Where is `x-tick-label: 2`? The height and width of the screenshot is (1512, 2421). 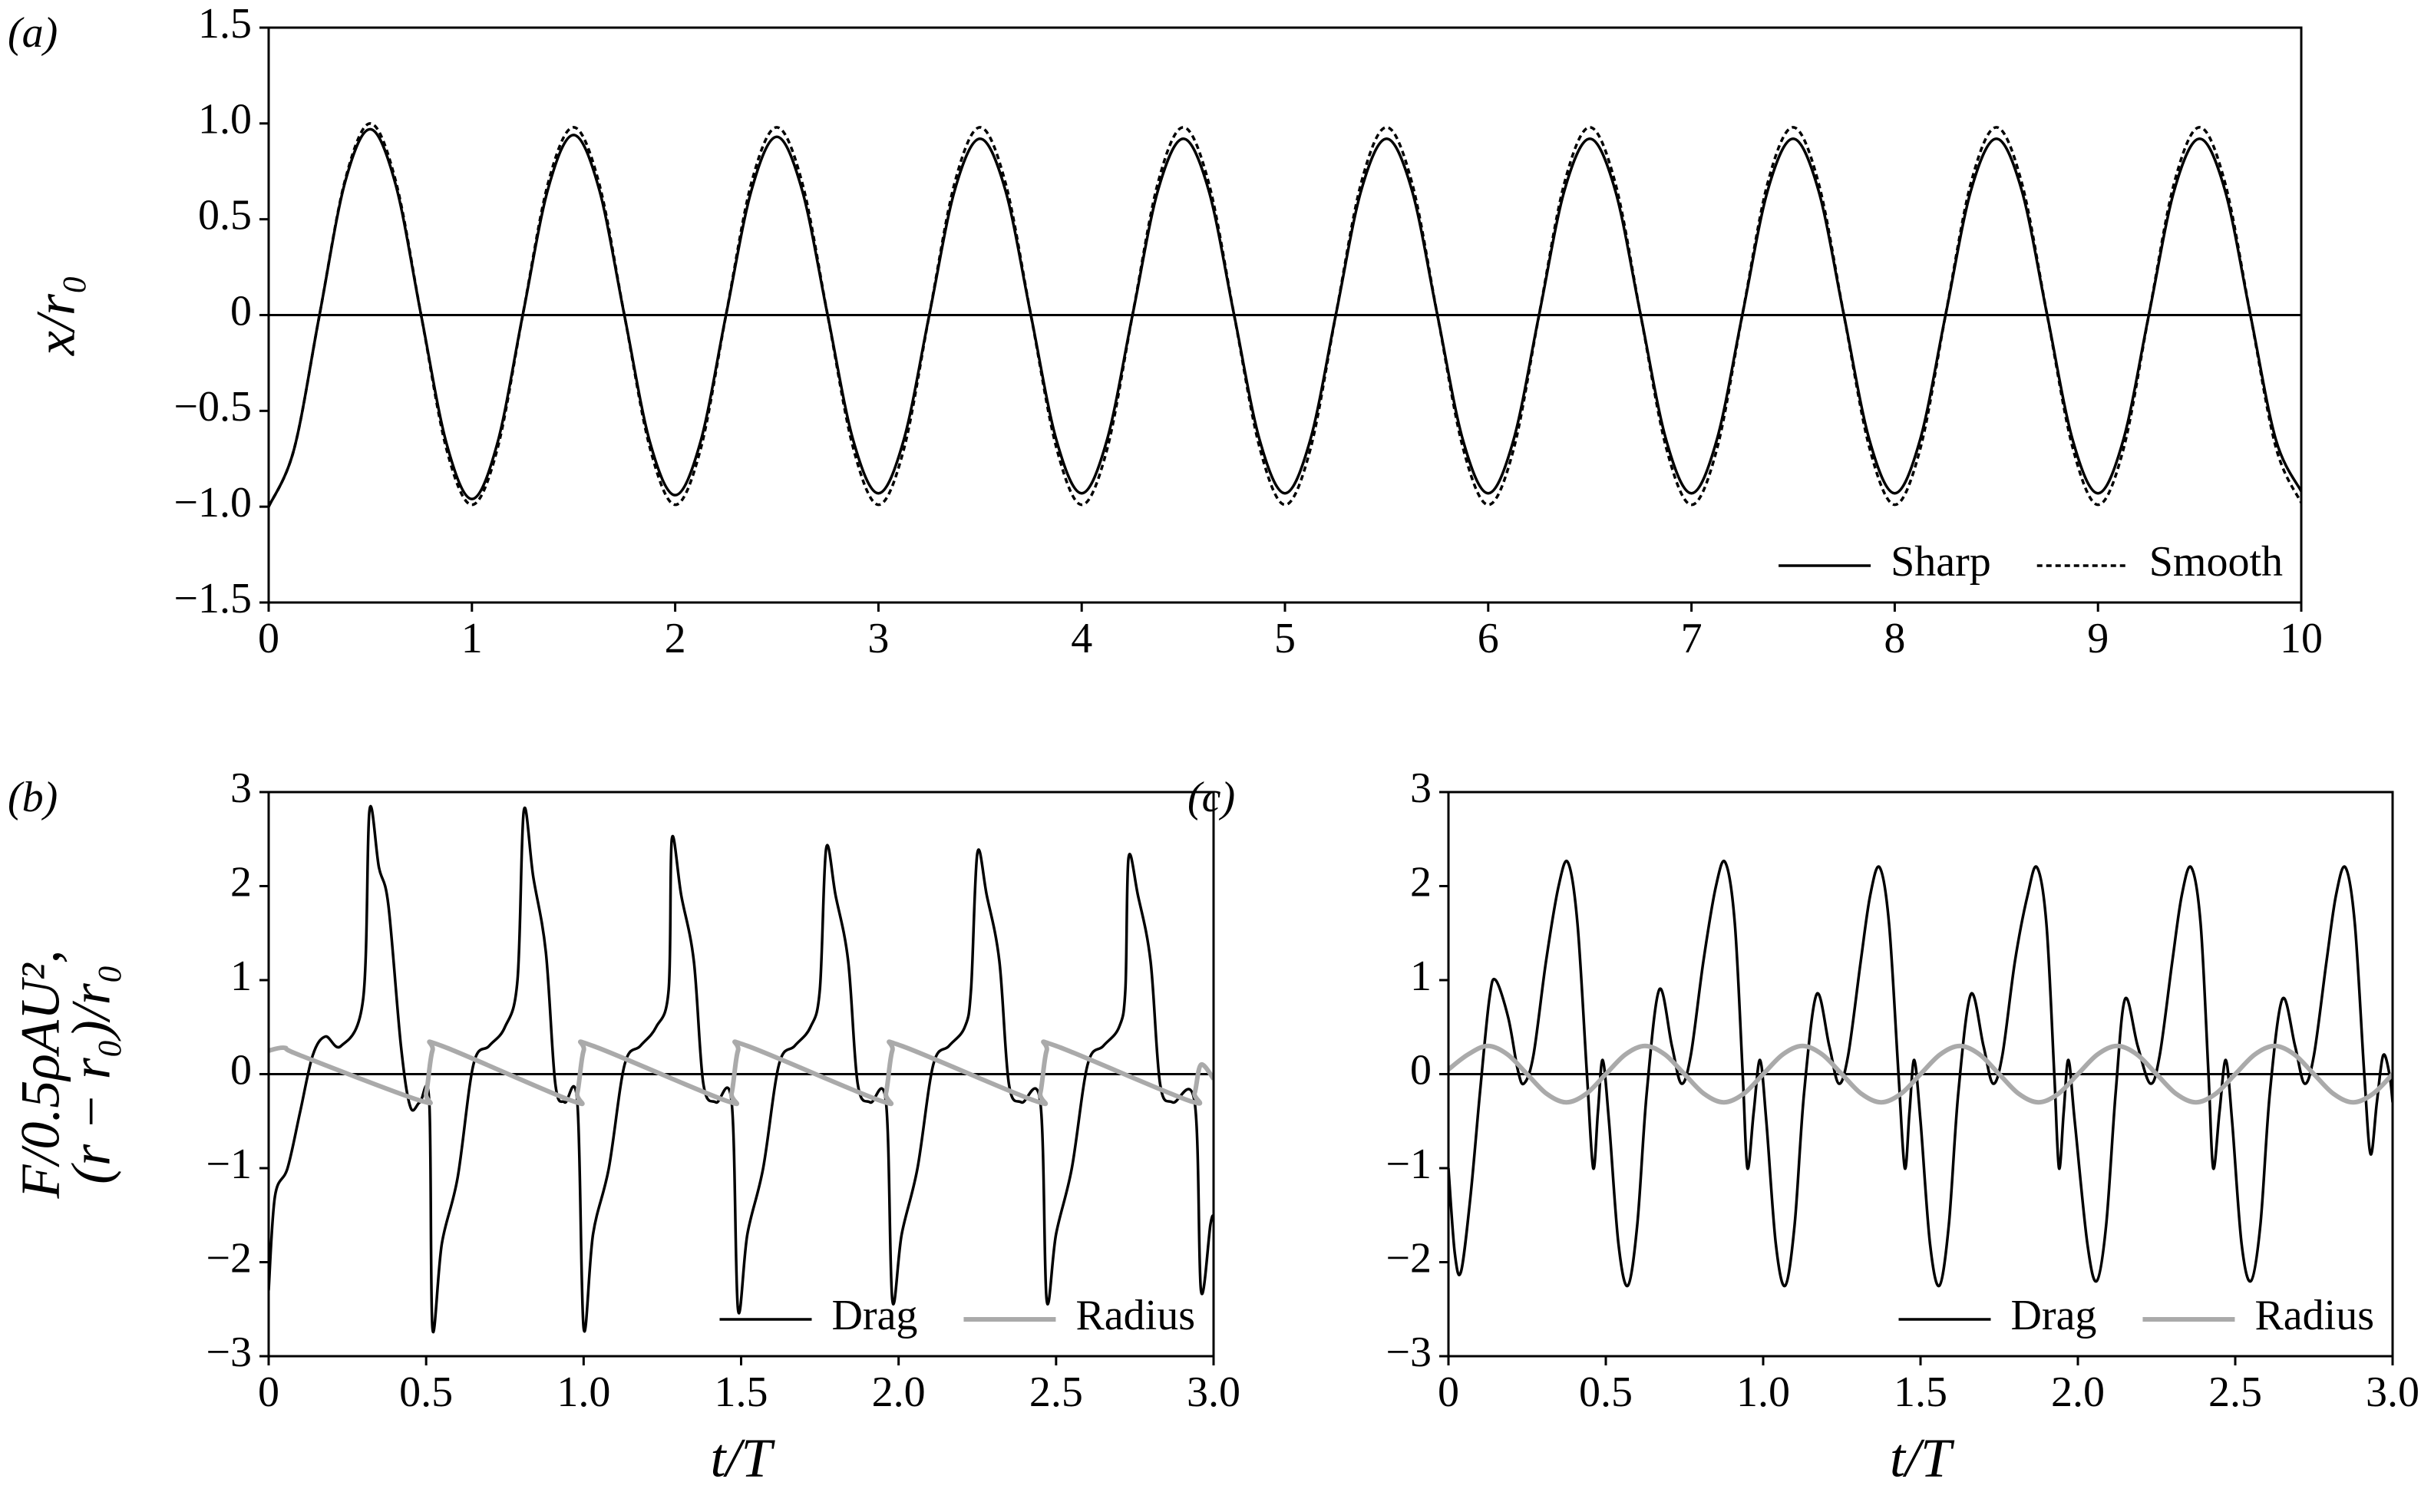 x-tick-label: 2 is located at coordinates (676, 639).